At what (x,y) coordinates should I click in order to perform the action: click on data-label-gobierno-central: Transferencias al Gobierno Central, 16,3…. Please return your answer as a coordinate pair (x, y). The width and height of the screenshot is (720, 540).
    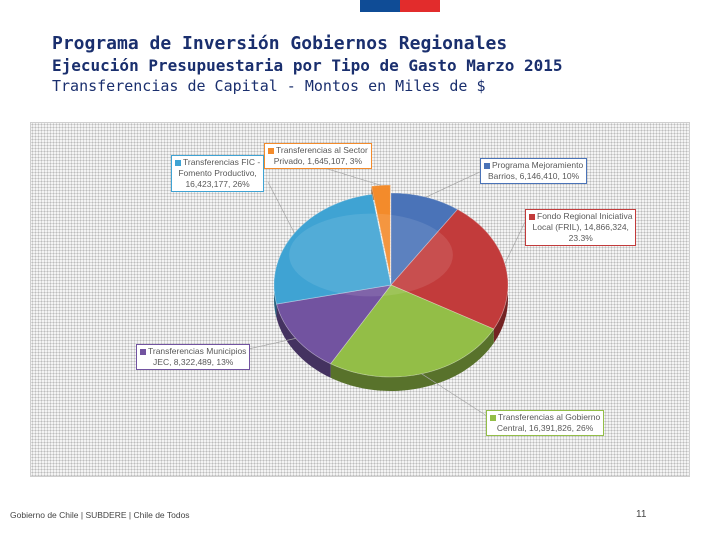
    Looking at the image, I should click on (545, 423).